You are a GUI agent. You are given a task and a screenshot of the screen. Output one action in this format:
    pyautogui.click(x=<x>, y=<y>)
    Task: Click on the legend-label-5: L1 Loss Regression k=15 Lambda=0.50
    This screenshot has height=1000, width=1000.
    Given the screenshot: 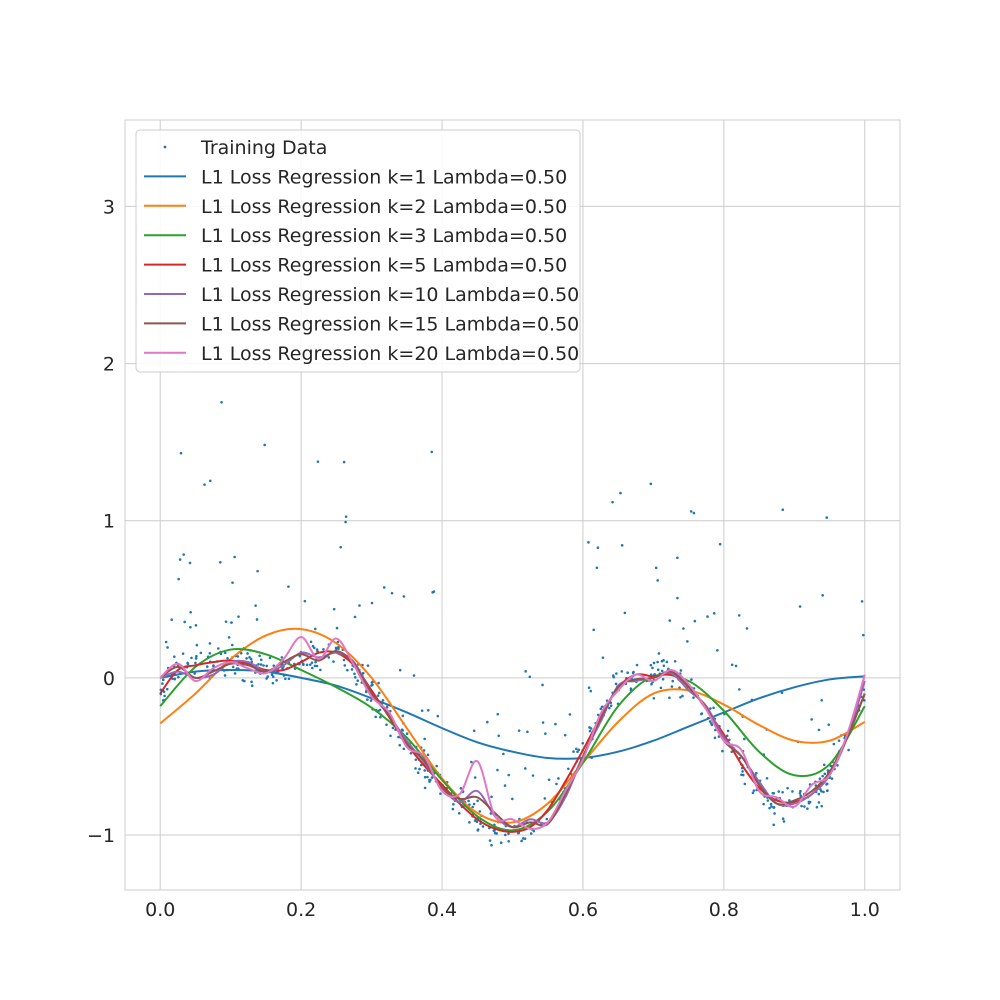 What is the action you would take?
    pyautogui.click(x=390, y=324)
    